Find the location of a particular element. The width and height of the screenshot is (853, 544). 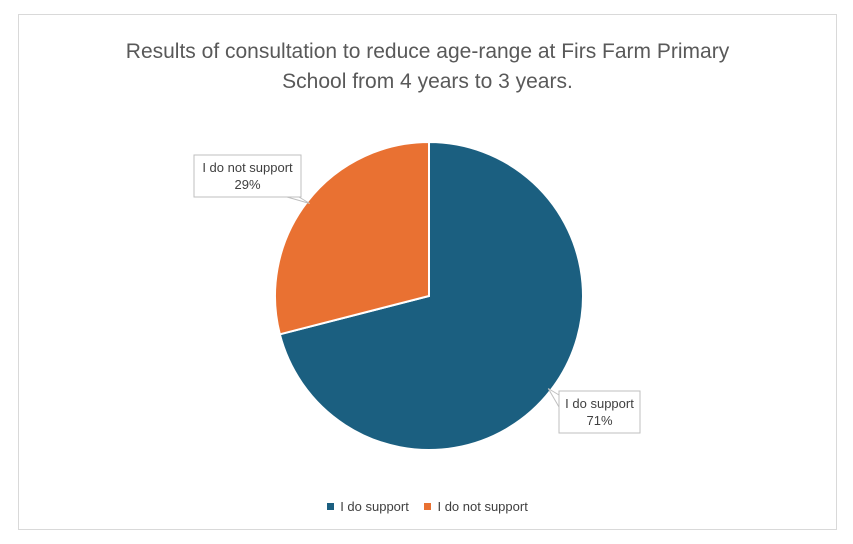

legend: I do support I do not support is located at coordinates (427, 506).